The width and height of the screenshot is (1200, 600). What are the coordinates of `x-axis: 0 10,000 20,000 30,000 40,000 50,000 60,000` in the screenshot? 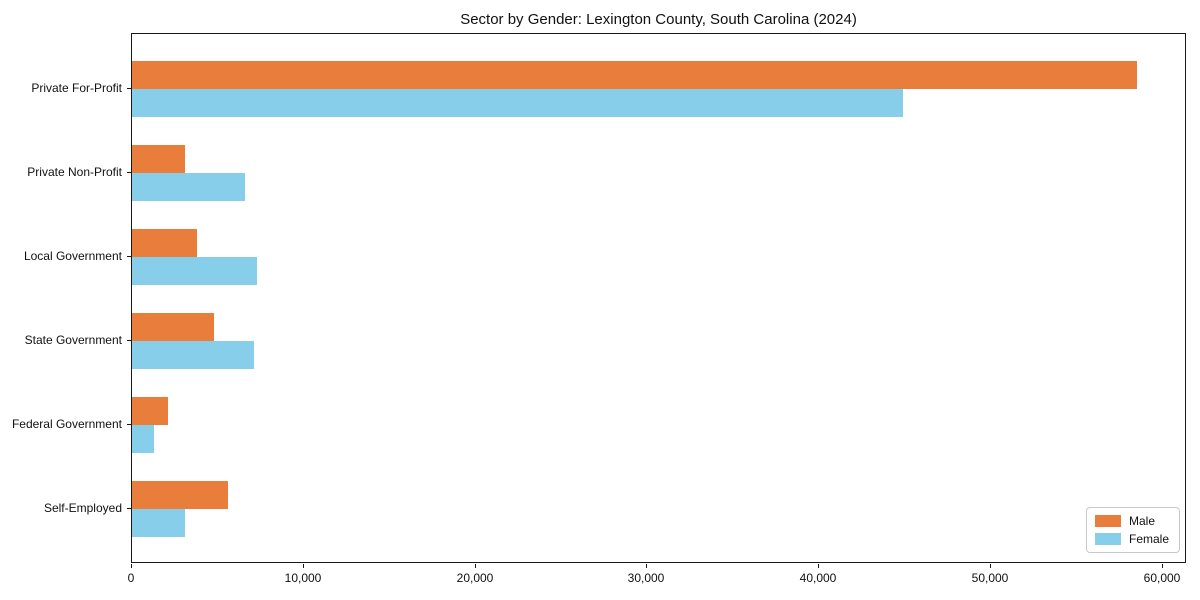 It's located at (656, 579).